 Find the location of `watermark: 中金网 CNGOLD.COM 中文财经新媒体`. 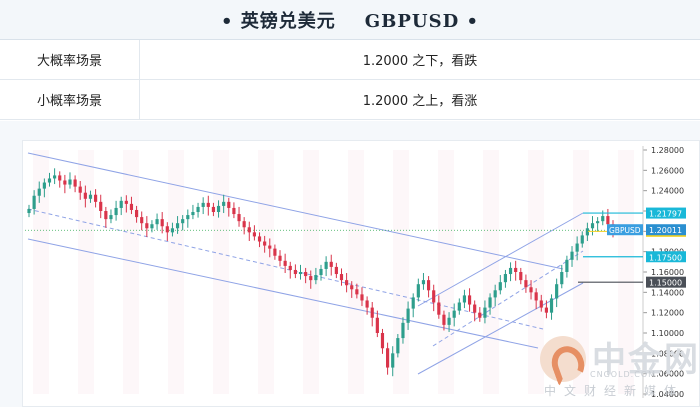

watermark: 中金网 CNGOLD.COM 中文财经新媒体 is located at coordinates (620, 368).